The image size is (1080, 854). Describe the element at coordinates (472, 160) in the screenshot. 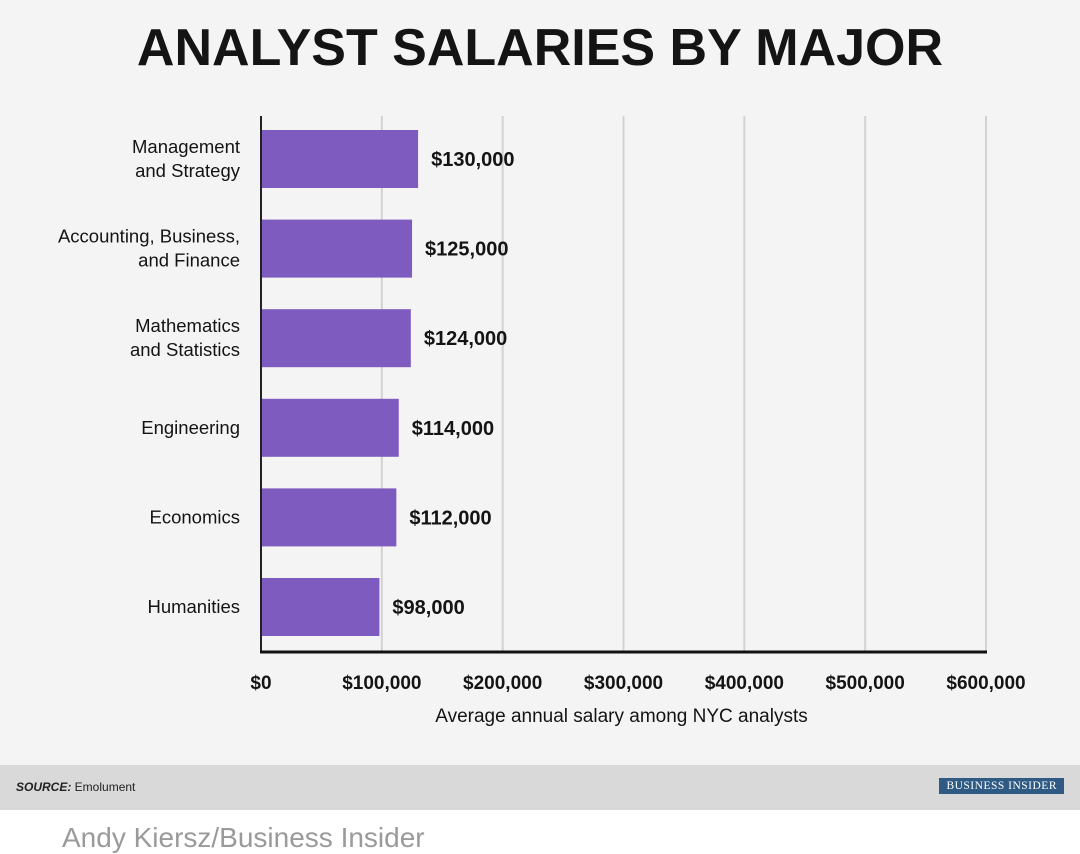

I see `bar-value-label: $130,000` at that location.